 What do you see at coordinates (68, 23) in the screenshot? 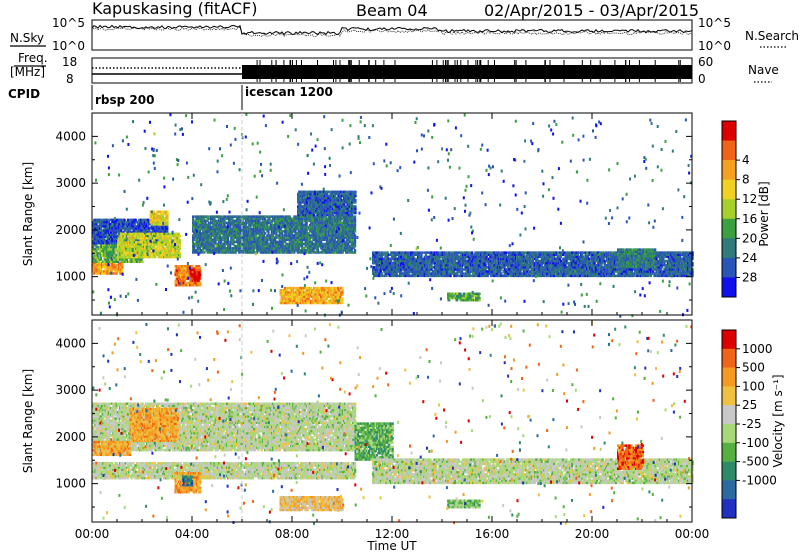
I see `nsky-tick-top: 10^5` at bounding box center [68, 23].